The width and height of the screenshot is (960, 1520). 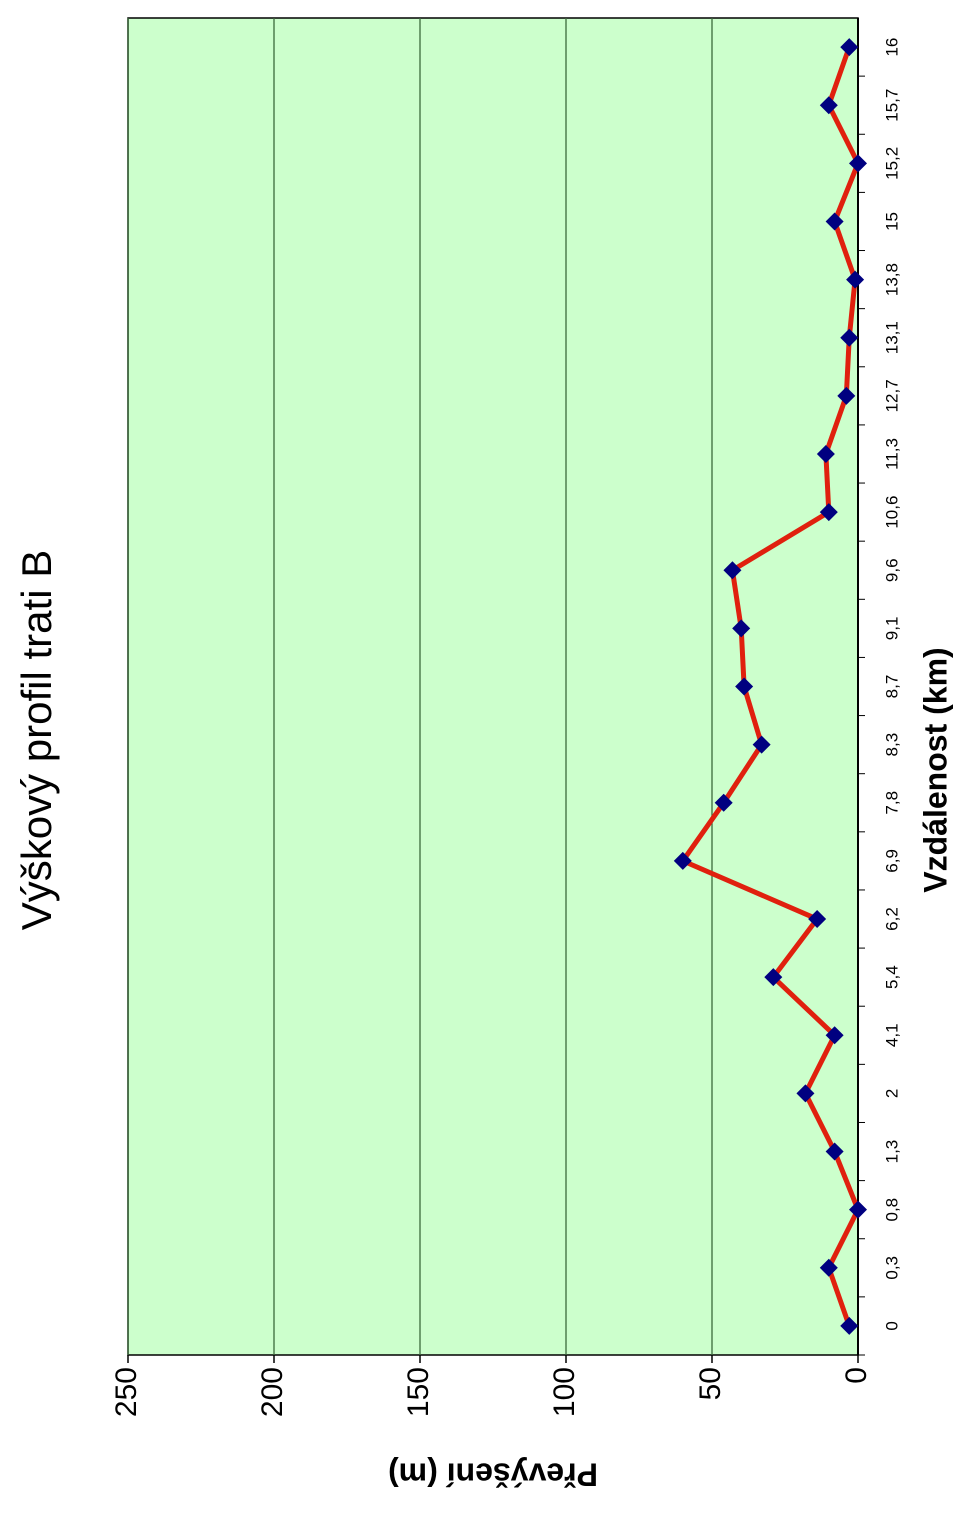 I want to click on x-tick-label: 13,8, so click(x=891, y=279).